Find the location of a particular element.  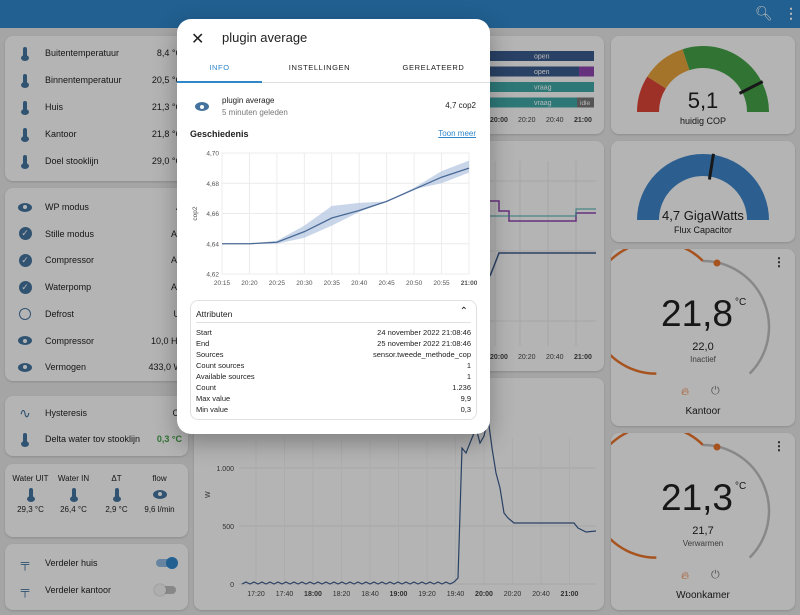

entity-label: Compressor is located at coordinates (70, 340).